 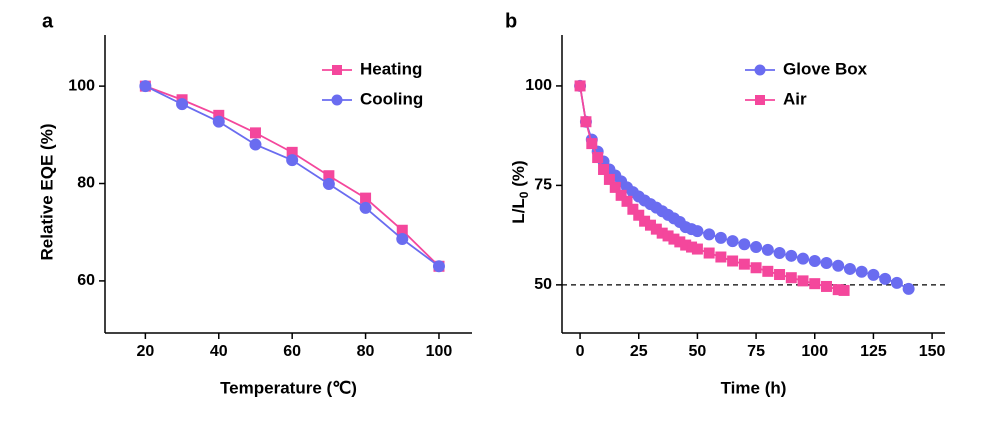 I want to click on y-axis-title-part: (%), so click(x=518, y=175).